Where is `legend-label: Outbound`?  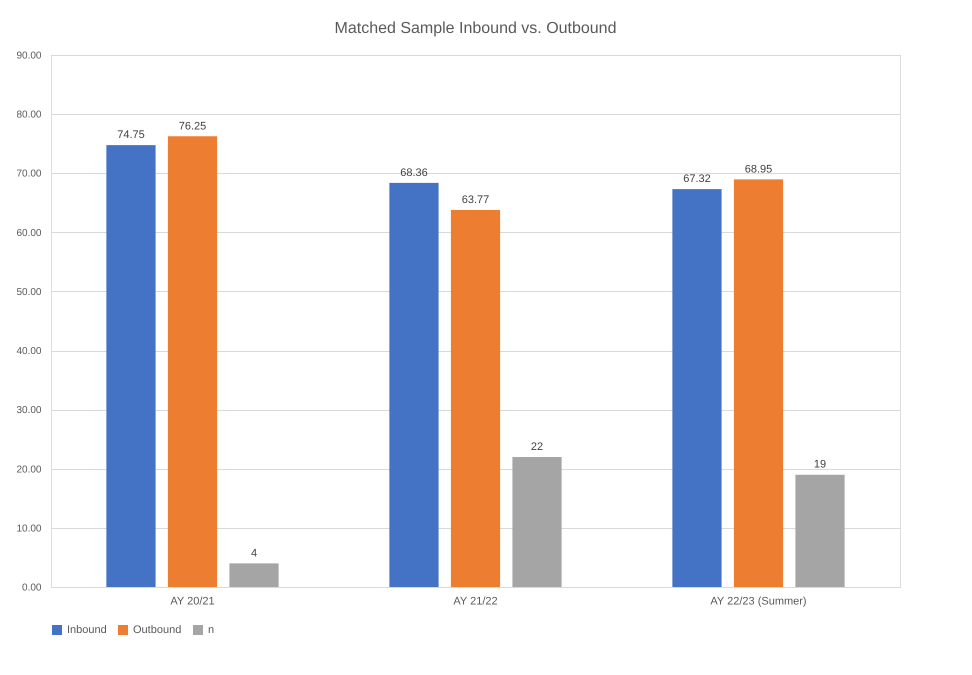 legend-label: Outbound is located at coordinates (157, 630).